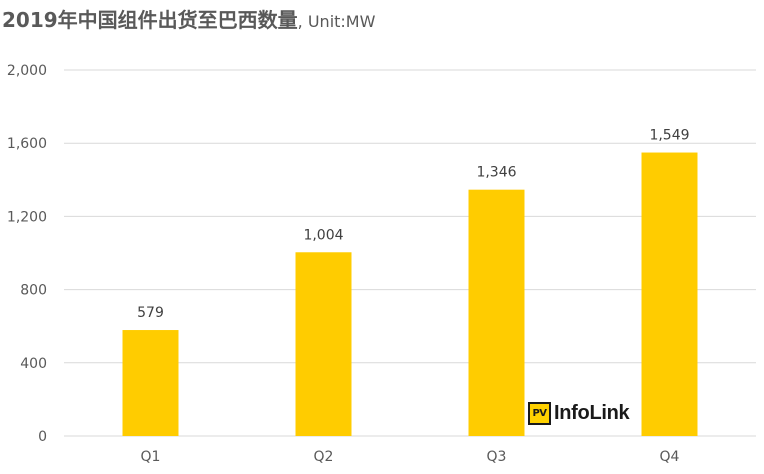 This screenshot has height=474, width=764. I want to click on chart-title: 2019年中国组件出货至巴西数量, Unit:MW, so click(188, 18).